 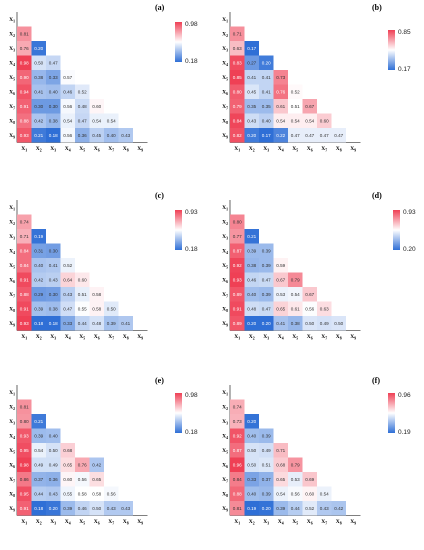 I want to click on cell-value: 0.85, so click(x=237, y=77).